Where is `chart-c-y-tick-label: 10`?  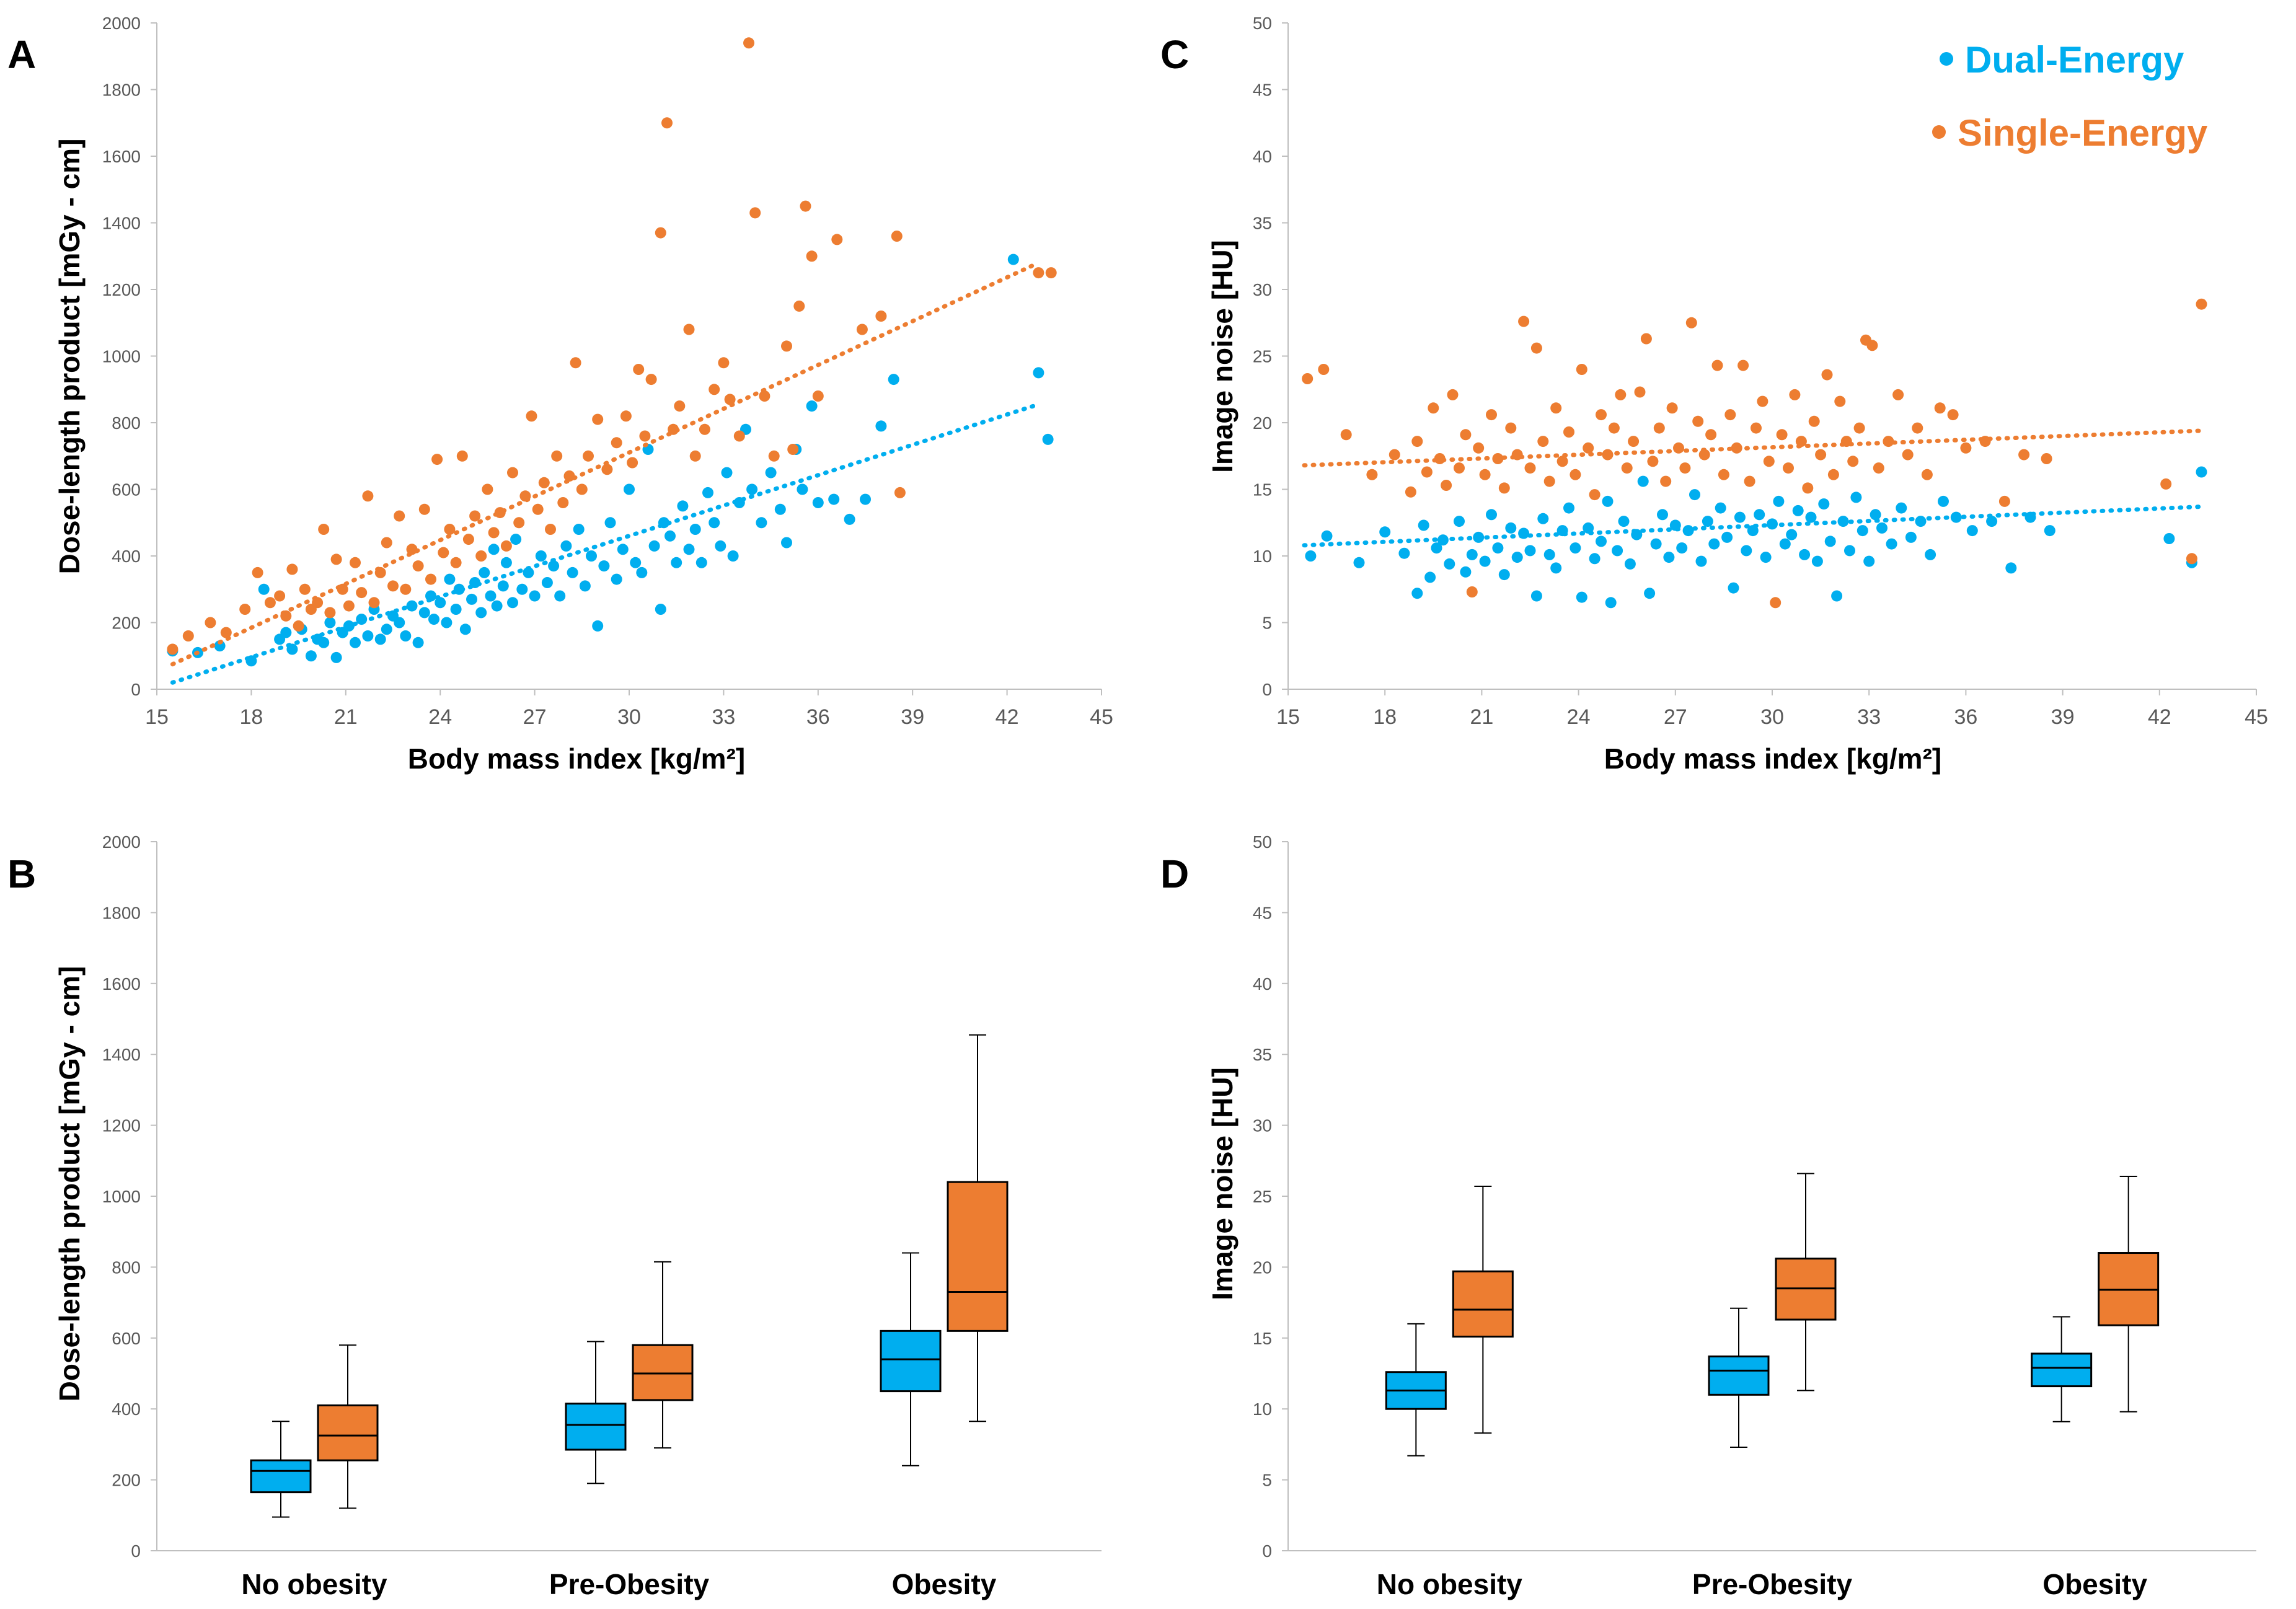 chart-c-y-tick-label: 10 is located at coordinates (1262, 557).